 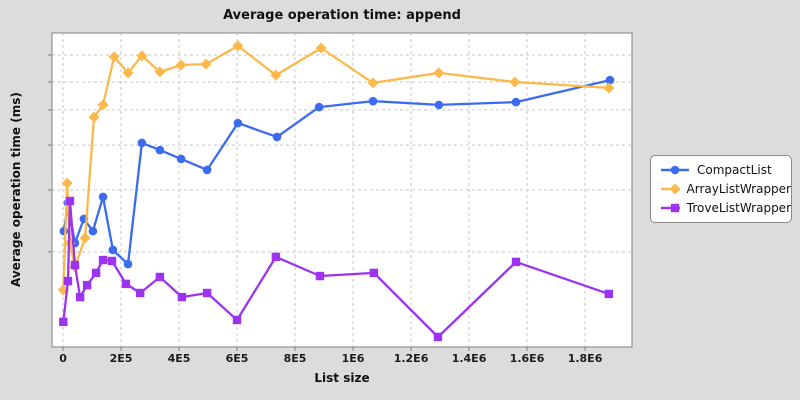 I want to click on legend-item-CompactList: CompactList, so click(x=721, y=170).